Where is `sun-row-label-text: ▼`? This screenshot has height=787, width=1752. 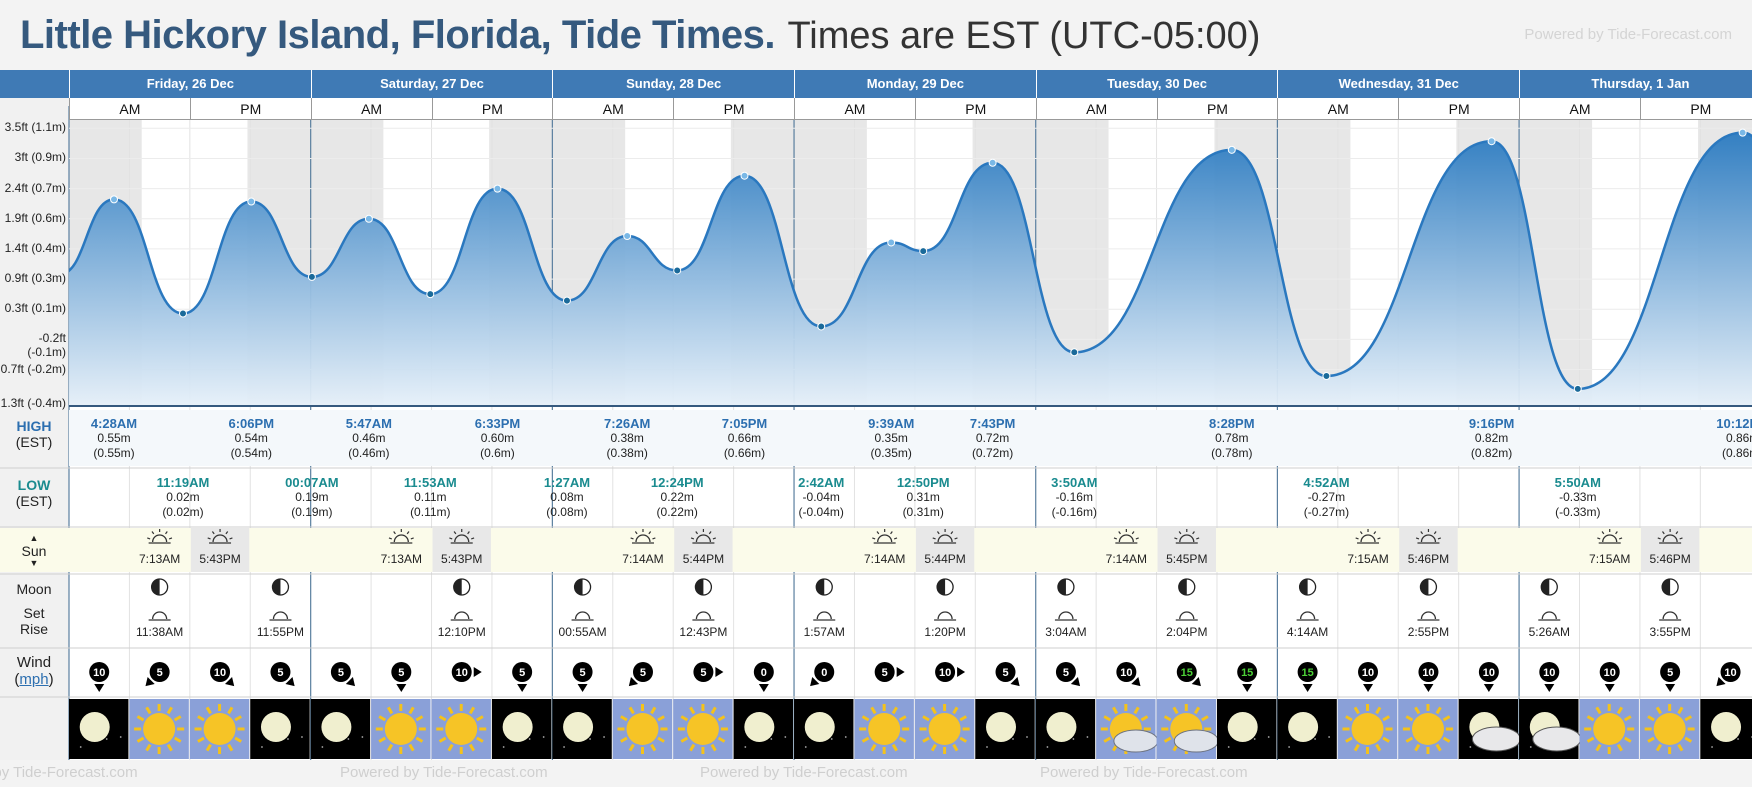 sun-row-label-text: ▼ is located at coordinates (34, 563).